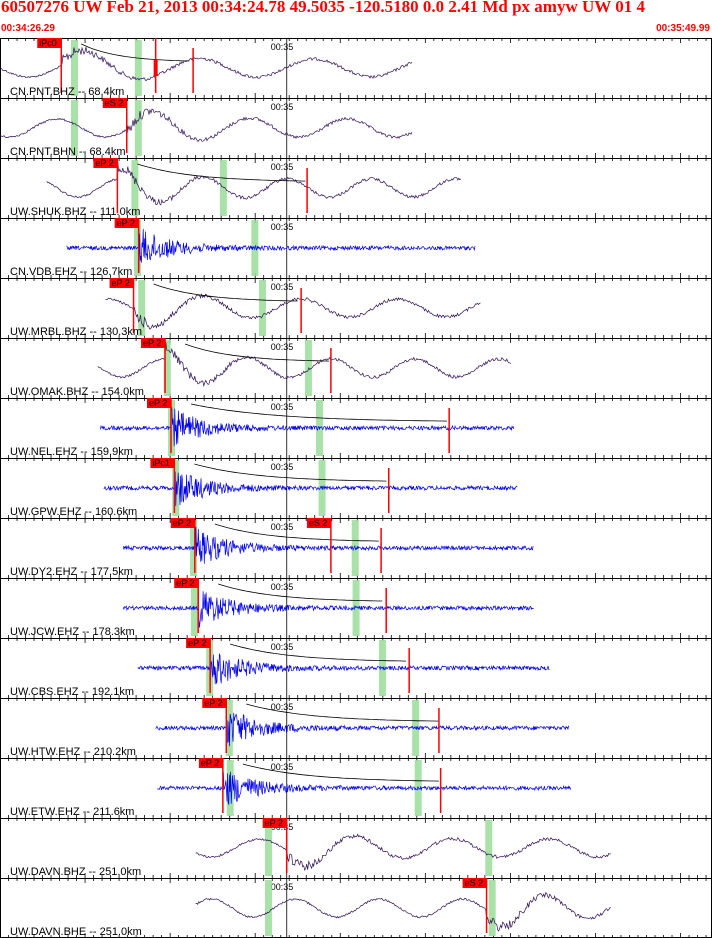 Image resolution: width=712 pixels, height=938 pixels. Describe the element at coordinates (356, 728) in the screenshot. I see `trace-panel: 00:35 eP 2 UW.HTW.EHZ -- 210.2km` at that location.